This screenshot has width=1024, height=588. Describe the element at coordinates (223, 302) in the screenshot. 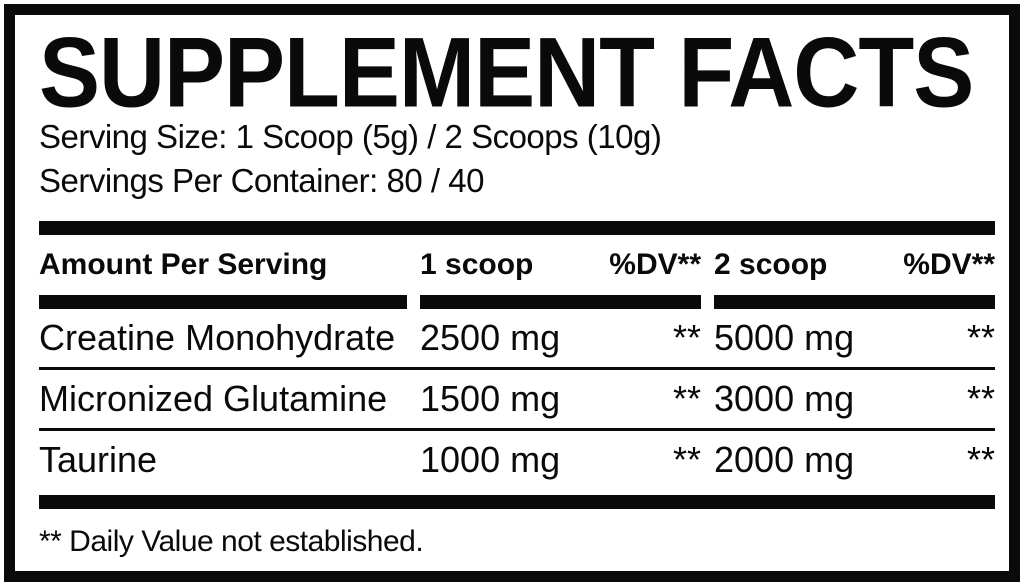

I see `underline-bar-amount` at that location.